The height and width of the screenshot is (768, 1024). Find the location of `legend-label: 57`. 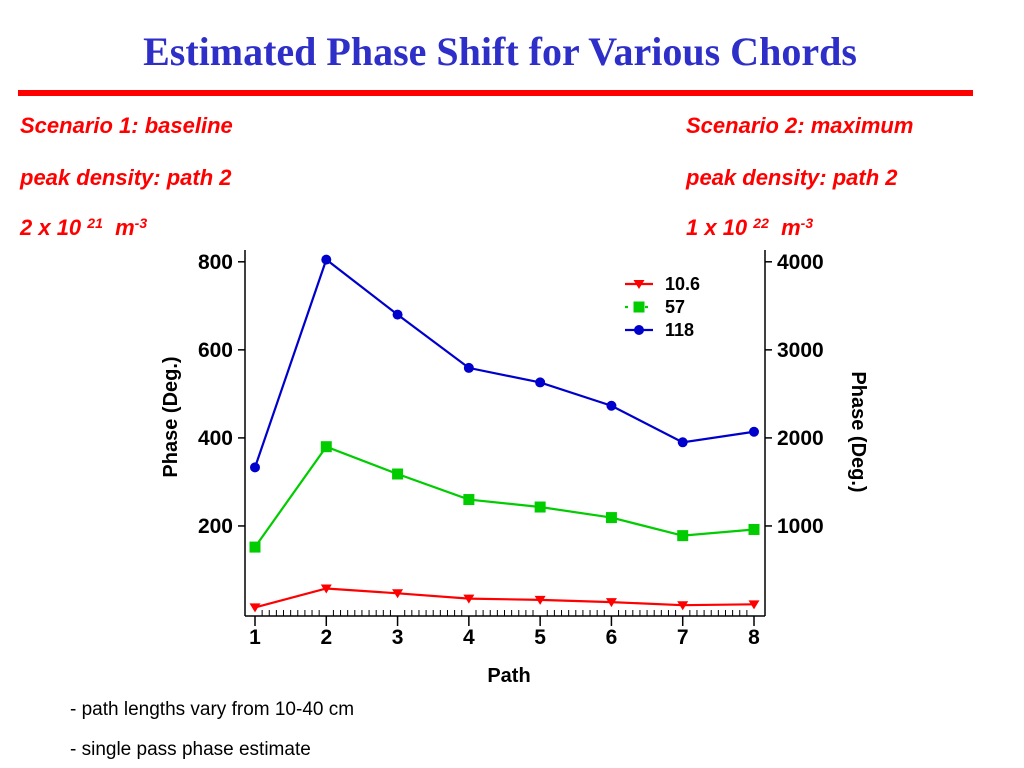

legend-label: 57 is located at coordinates (675, 307).